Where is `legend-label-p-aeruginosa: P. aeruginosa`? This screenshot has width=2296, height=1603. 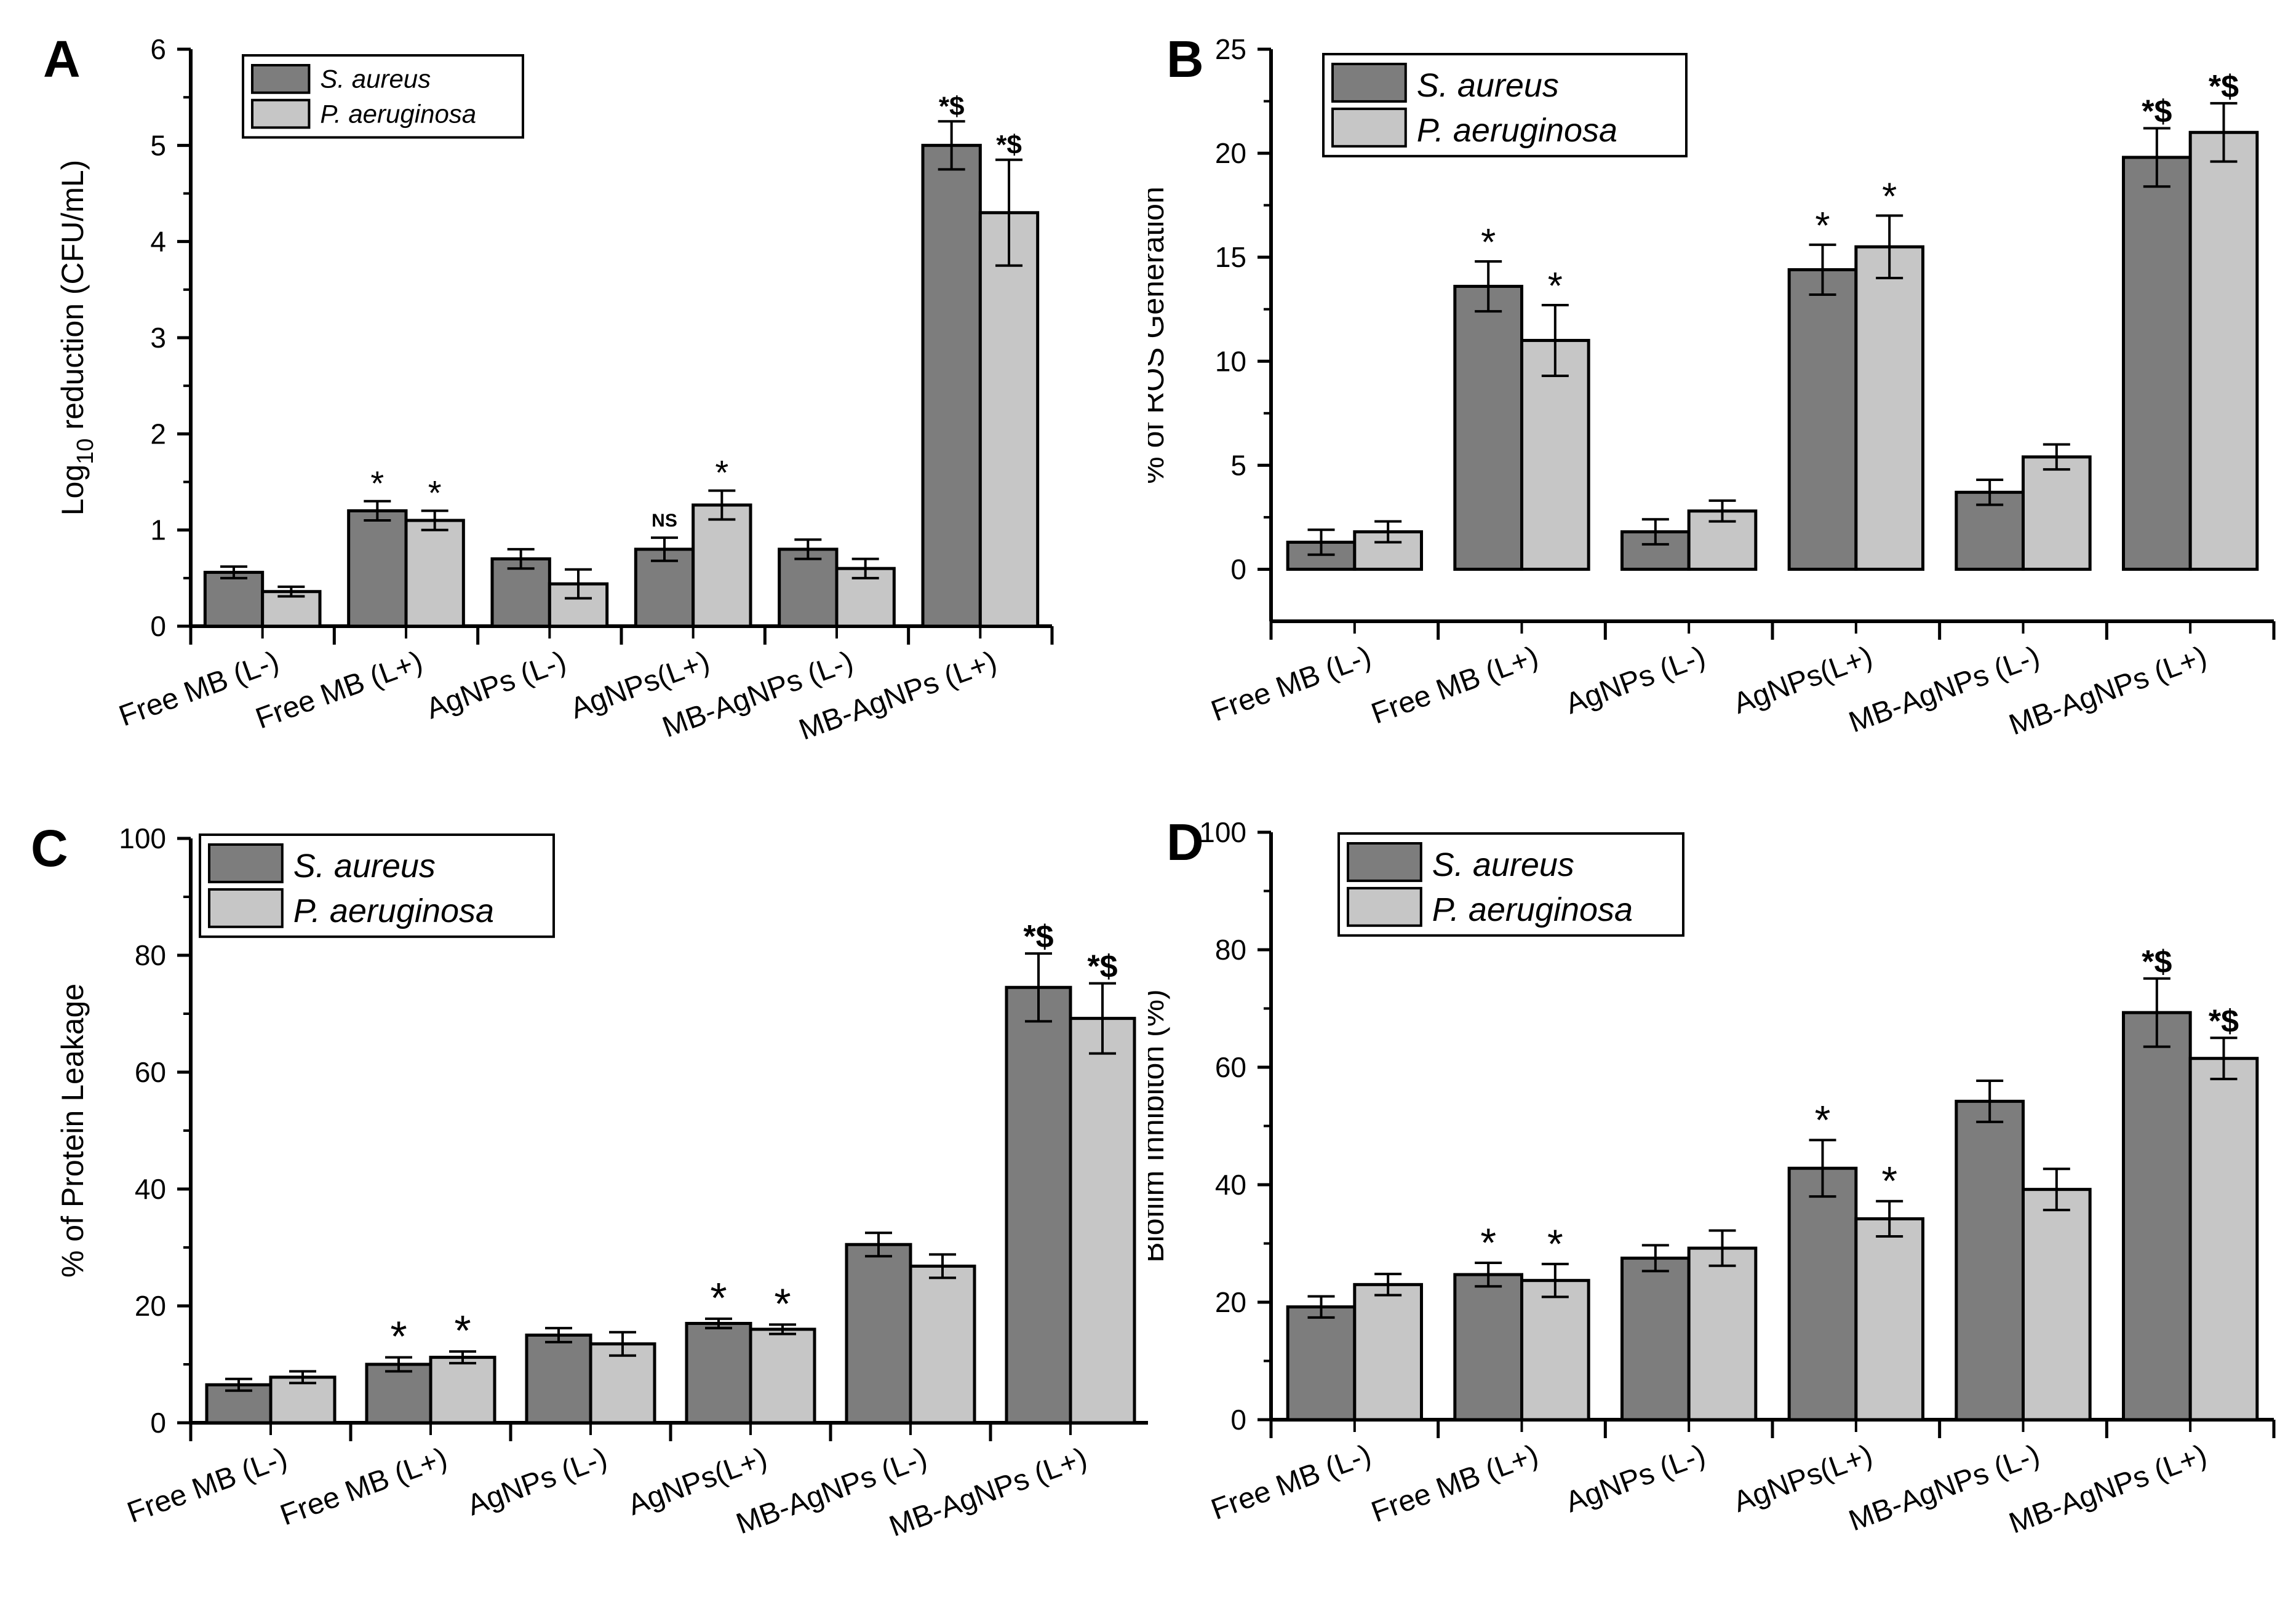 legend-label-p-aeruginosa: P. aeruginosa is located at coordinates (398, 113).